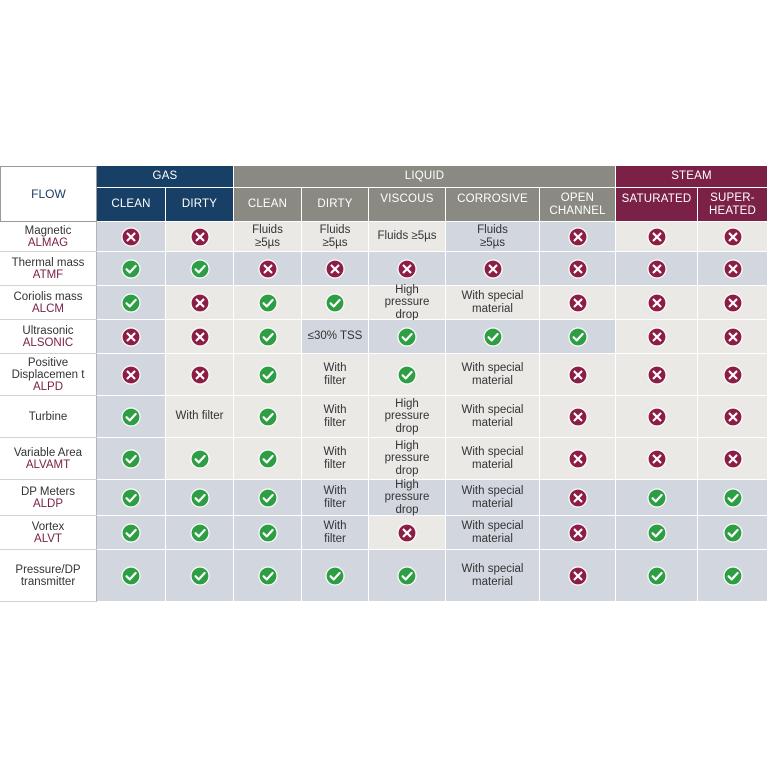 This screenshot has width=768, height=768. I want to click on meter-name: Thermal mass, so click(48, 262).